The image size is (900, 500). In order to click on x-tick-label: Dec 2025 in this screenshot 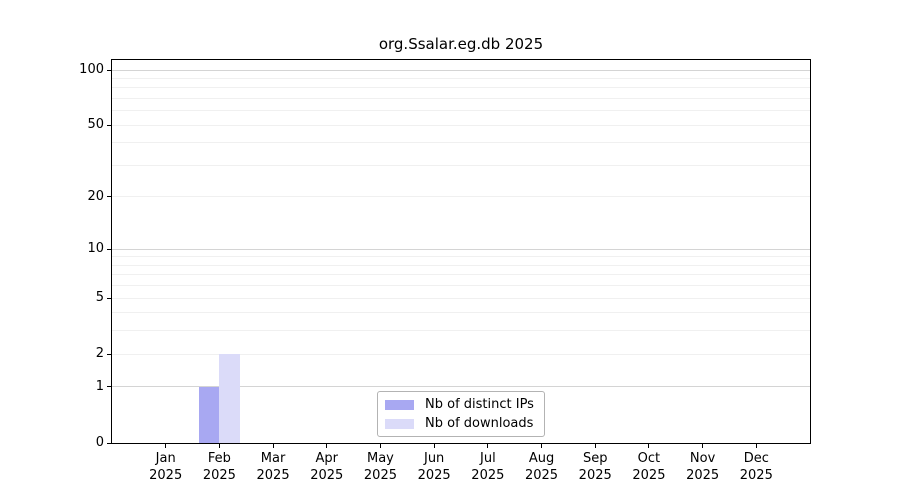, I will do `click(756, 467)`.